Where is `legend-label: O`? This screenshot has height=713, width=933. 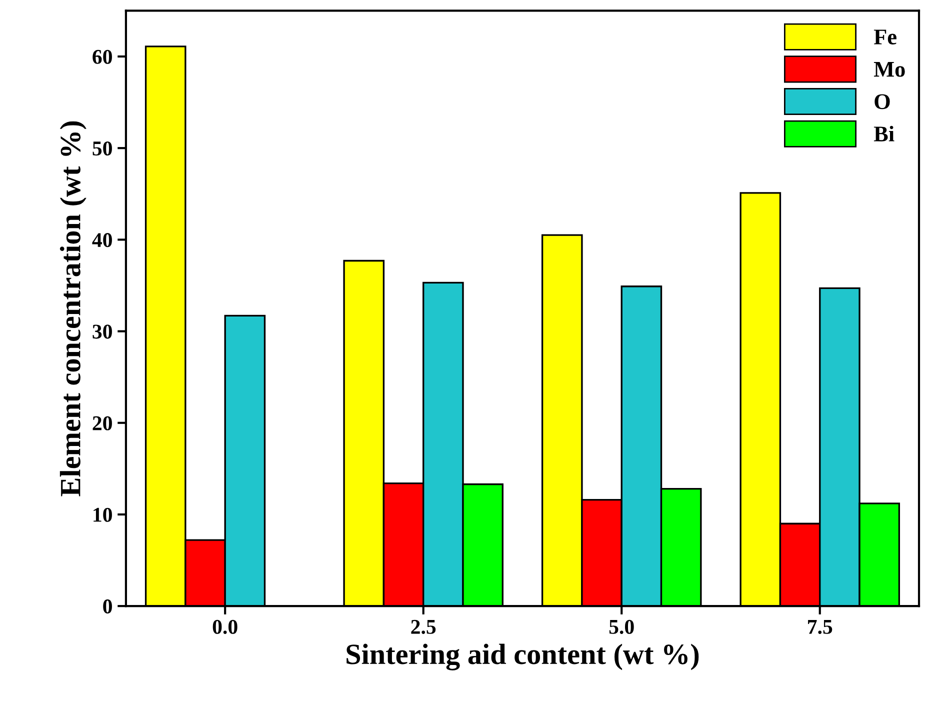 legend-label: O is located at coordinates (882, 102).